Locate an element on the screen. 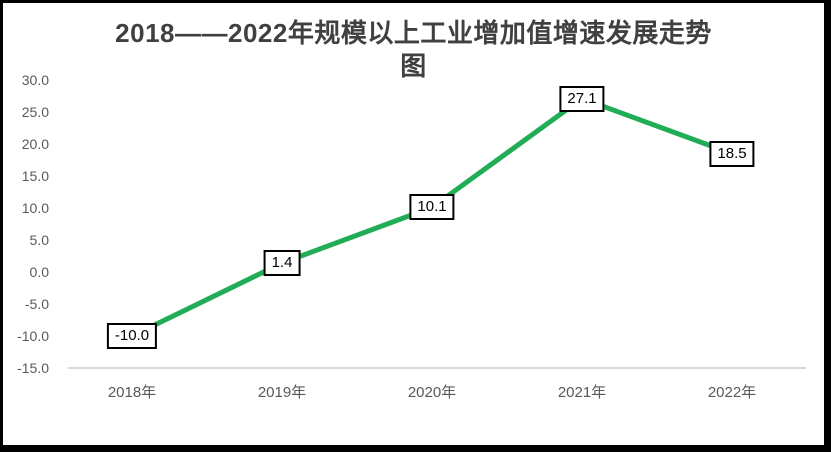 This screenshot has height=452, width=831. y-axis-tick-label: 30.0 is located at coordinates (35, 80).